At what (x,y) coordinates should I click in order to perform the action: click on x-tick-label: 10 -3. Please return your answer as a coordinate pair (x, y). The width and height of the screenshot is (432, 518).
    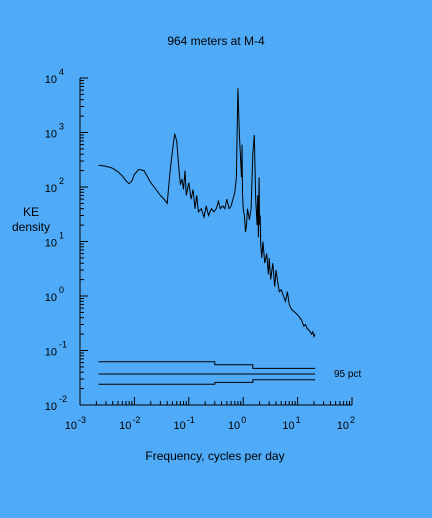
    Looking at the image, I should click on (75, 423).